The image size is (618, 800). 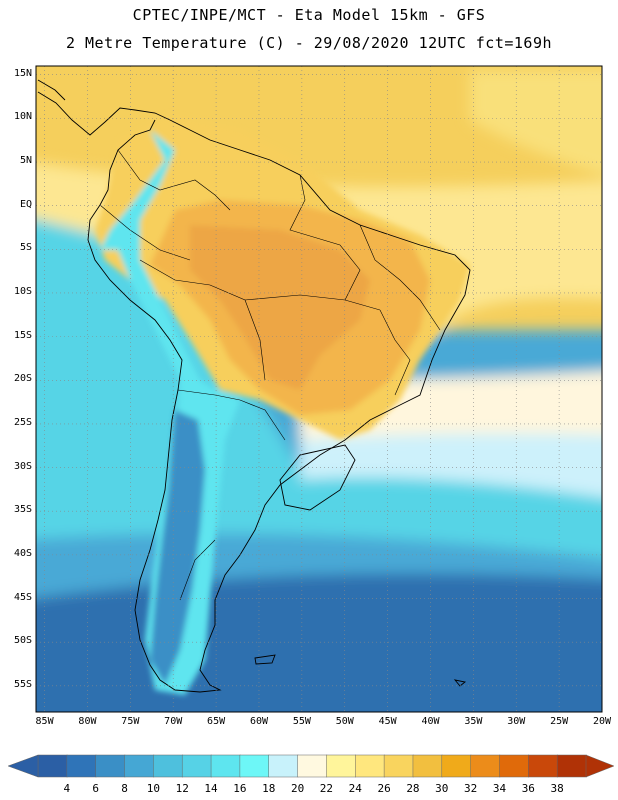 I want to click on latitude-label: 40S, so click(x=22, y=553).